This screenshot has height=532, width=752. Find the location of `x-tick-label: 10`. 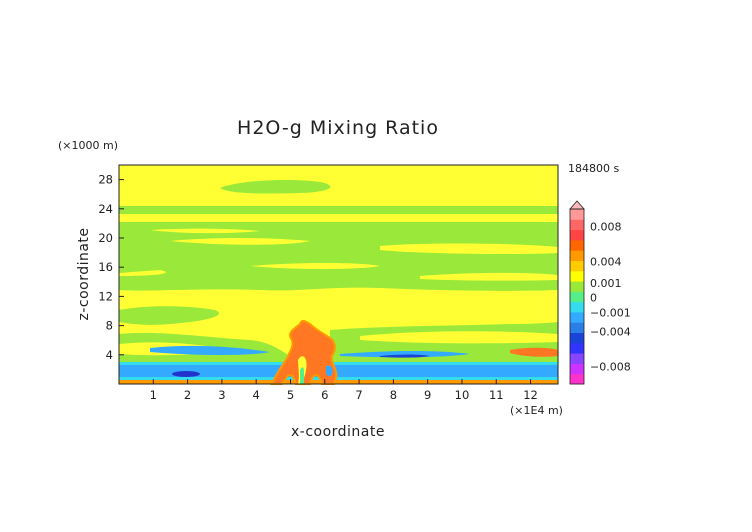

x-tick-label: 10 is located at coordinates (462, 395).